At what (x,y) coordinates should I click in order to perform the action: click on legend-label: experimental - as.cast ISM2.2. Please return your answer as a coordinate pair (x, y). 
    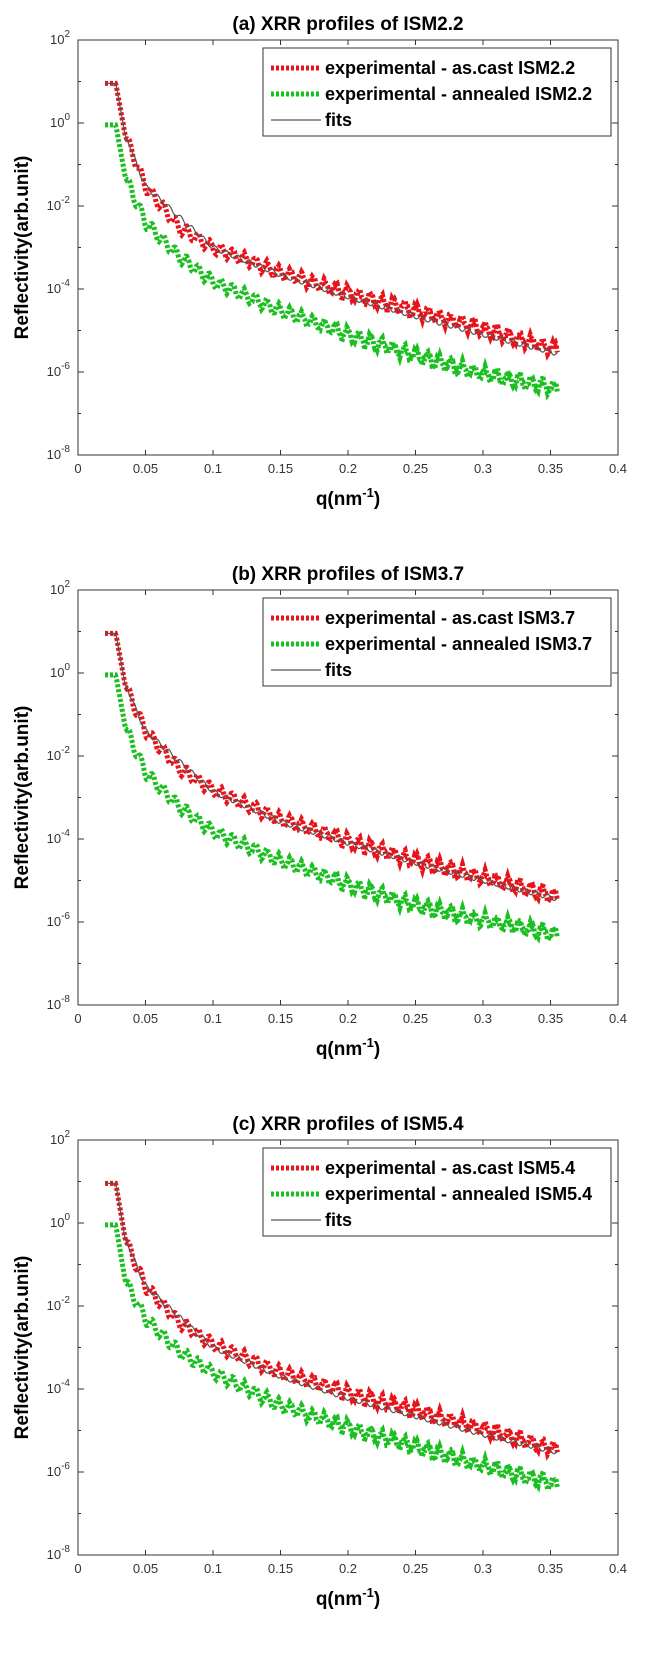
    Looking at the image, I should click on (450, 68).